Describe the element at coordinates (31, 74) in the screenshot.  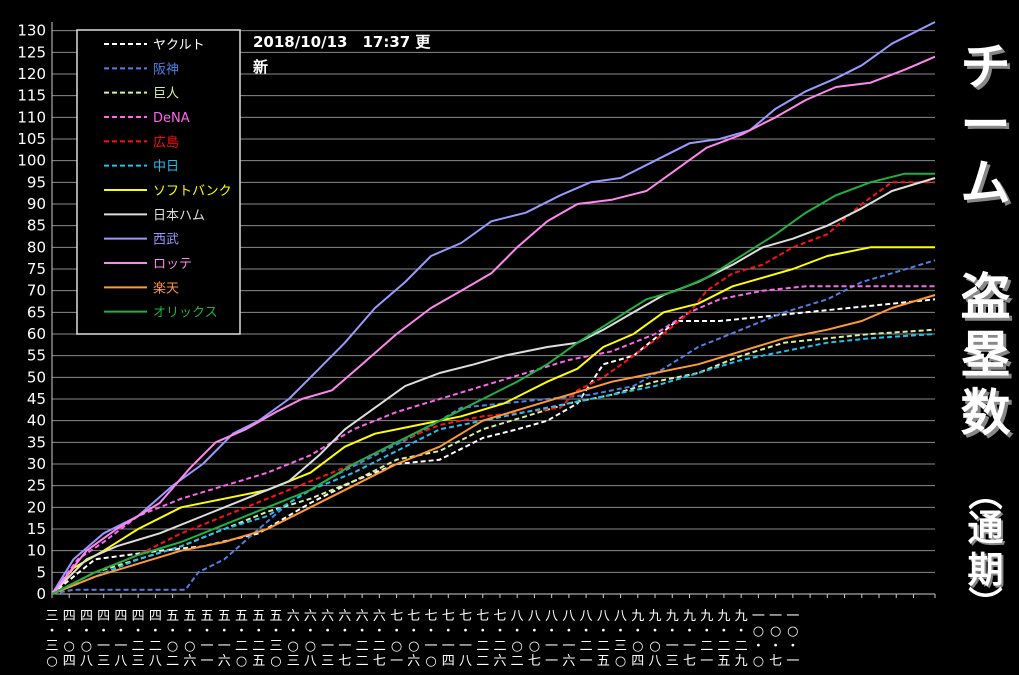
I see `y-tick-label: 120` at that location.